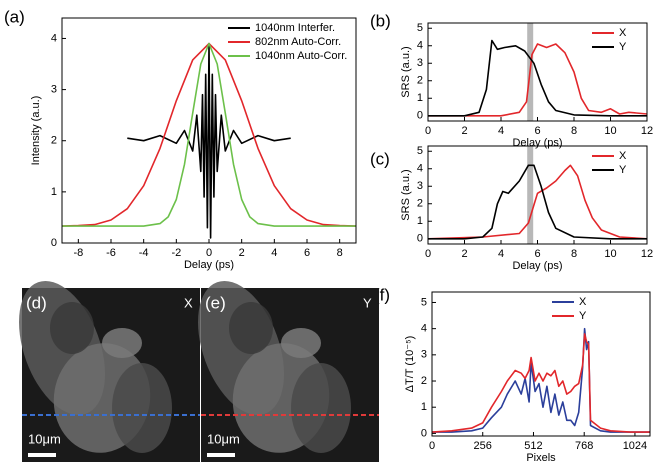 The width and height of the screenshot is (663, 462). Describe the element at coordinates (541, 457) in the screenshot. I see `x-axis-label: Pixels` at that location.